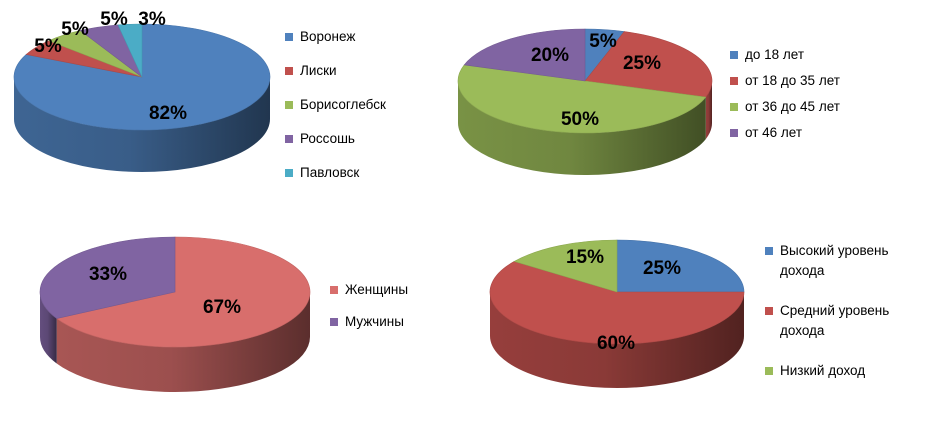  I want to click on data-label-46: 20%, so click(550, 55).